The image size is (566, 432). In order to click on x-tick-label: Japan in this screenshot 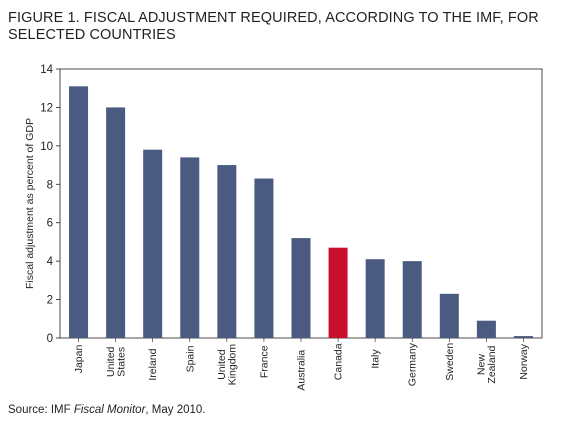, I will do `click(79, 359)`.